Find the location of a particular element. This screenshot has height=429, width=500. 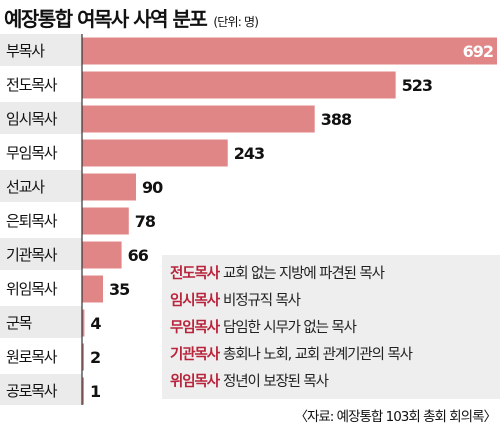

category-label: 부목사 is located at coordinates (25, 51).